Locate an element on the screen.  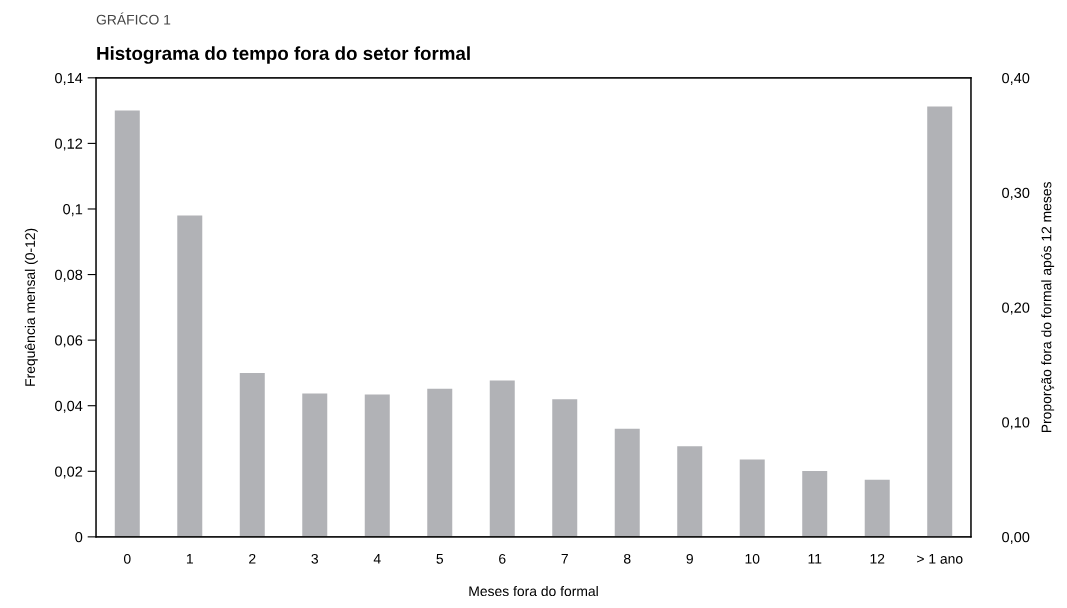
y2-axis-title: Proporção fora do formal após 12 meses is located at coordinates (1048, 307).